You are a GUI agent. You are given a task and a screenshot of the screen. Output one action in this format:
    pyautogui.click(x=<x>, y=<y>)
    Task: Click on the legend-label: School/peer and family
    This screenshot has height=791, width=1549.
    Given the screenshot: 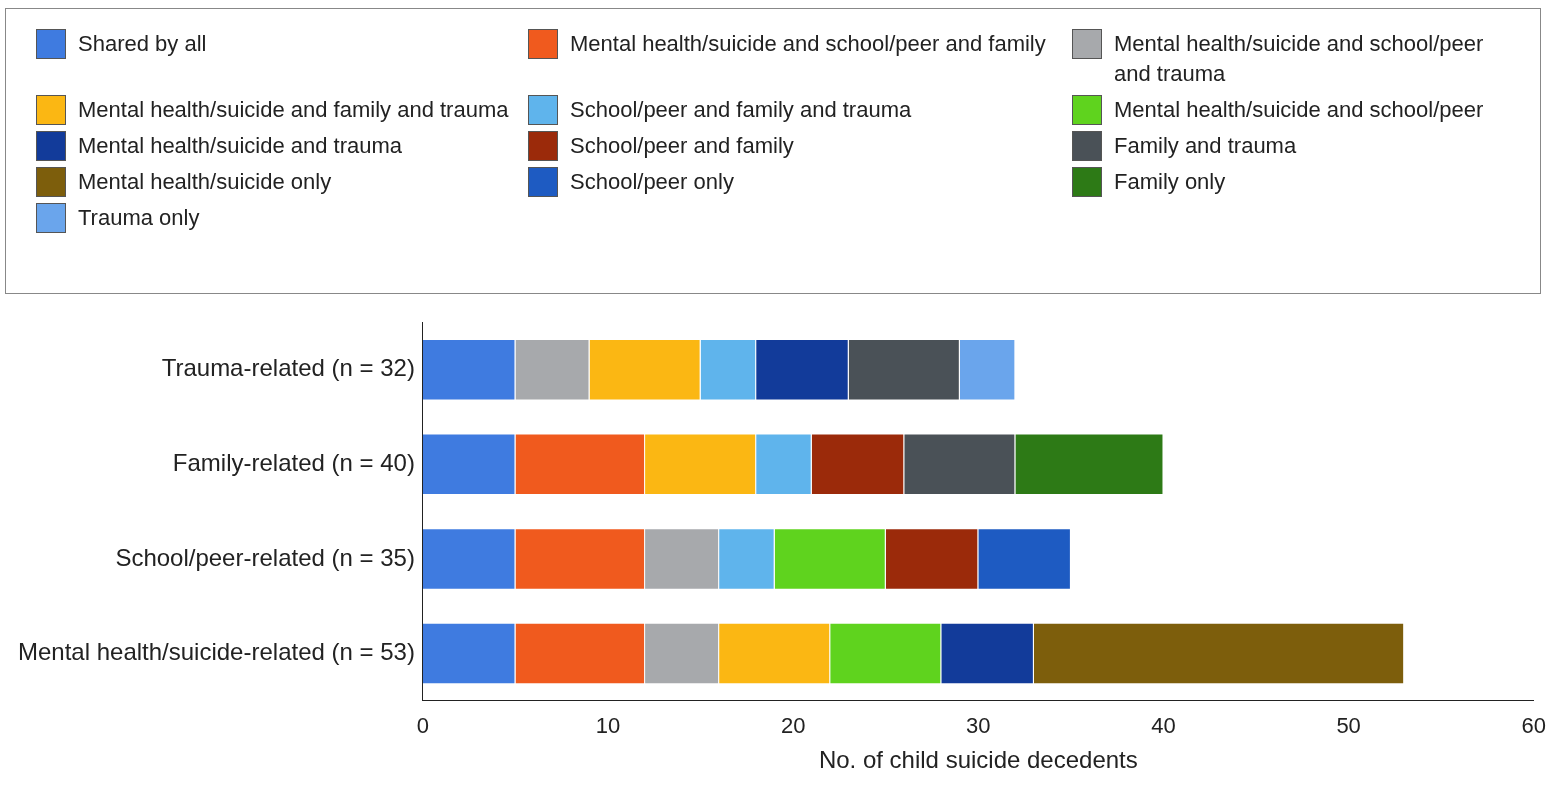 What is the action you would take?
    pyautogui.click(x=682, y=146)
    